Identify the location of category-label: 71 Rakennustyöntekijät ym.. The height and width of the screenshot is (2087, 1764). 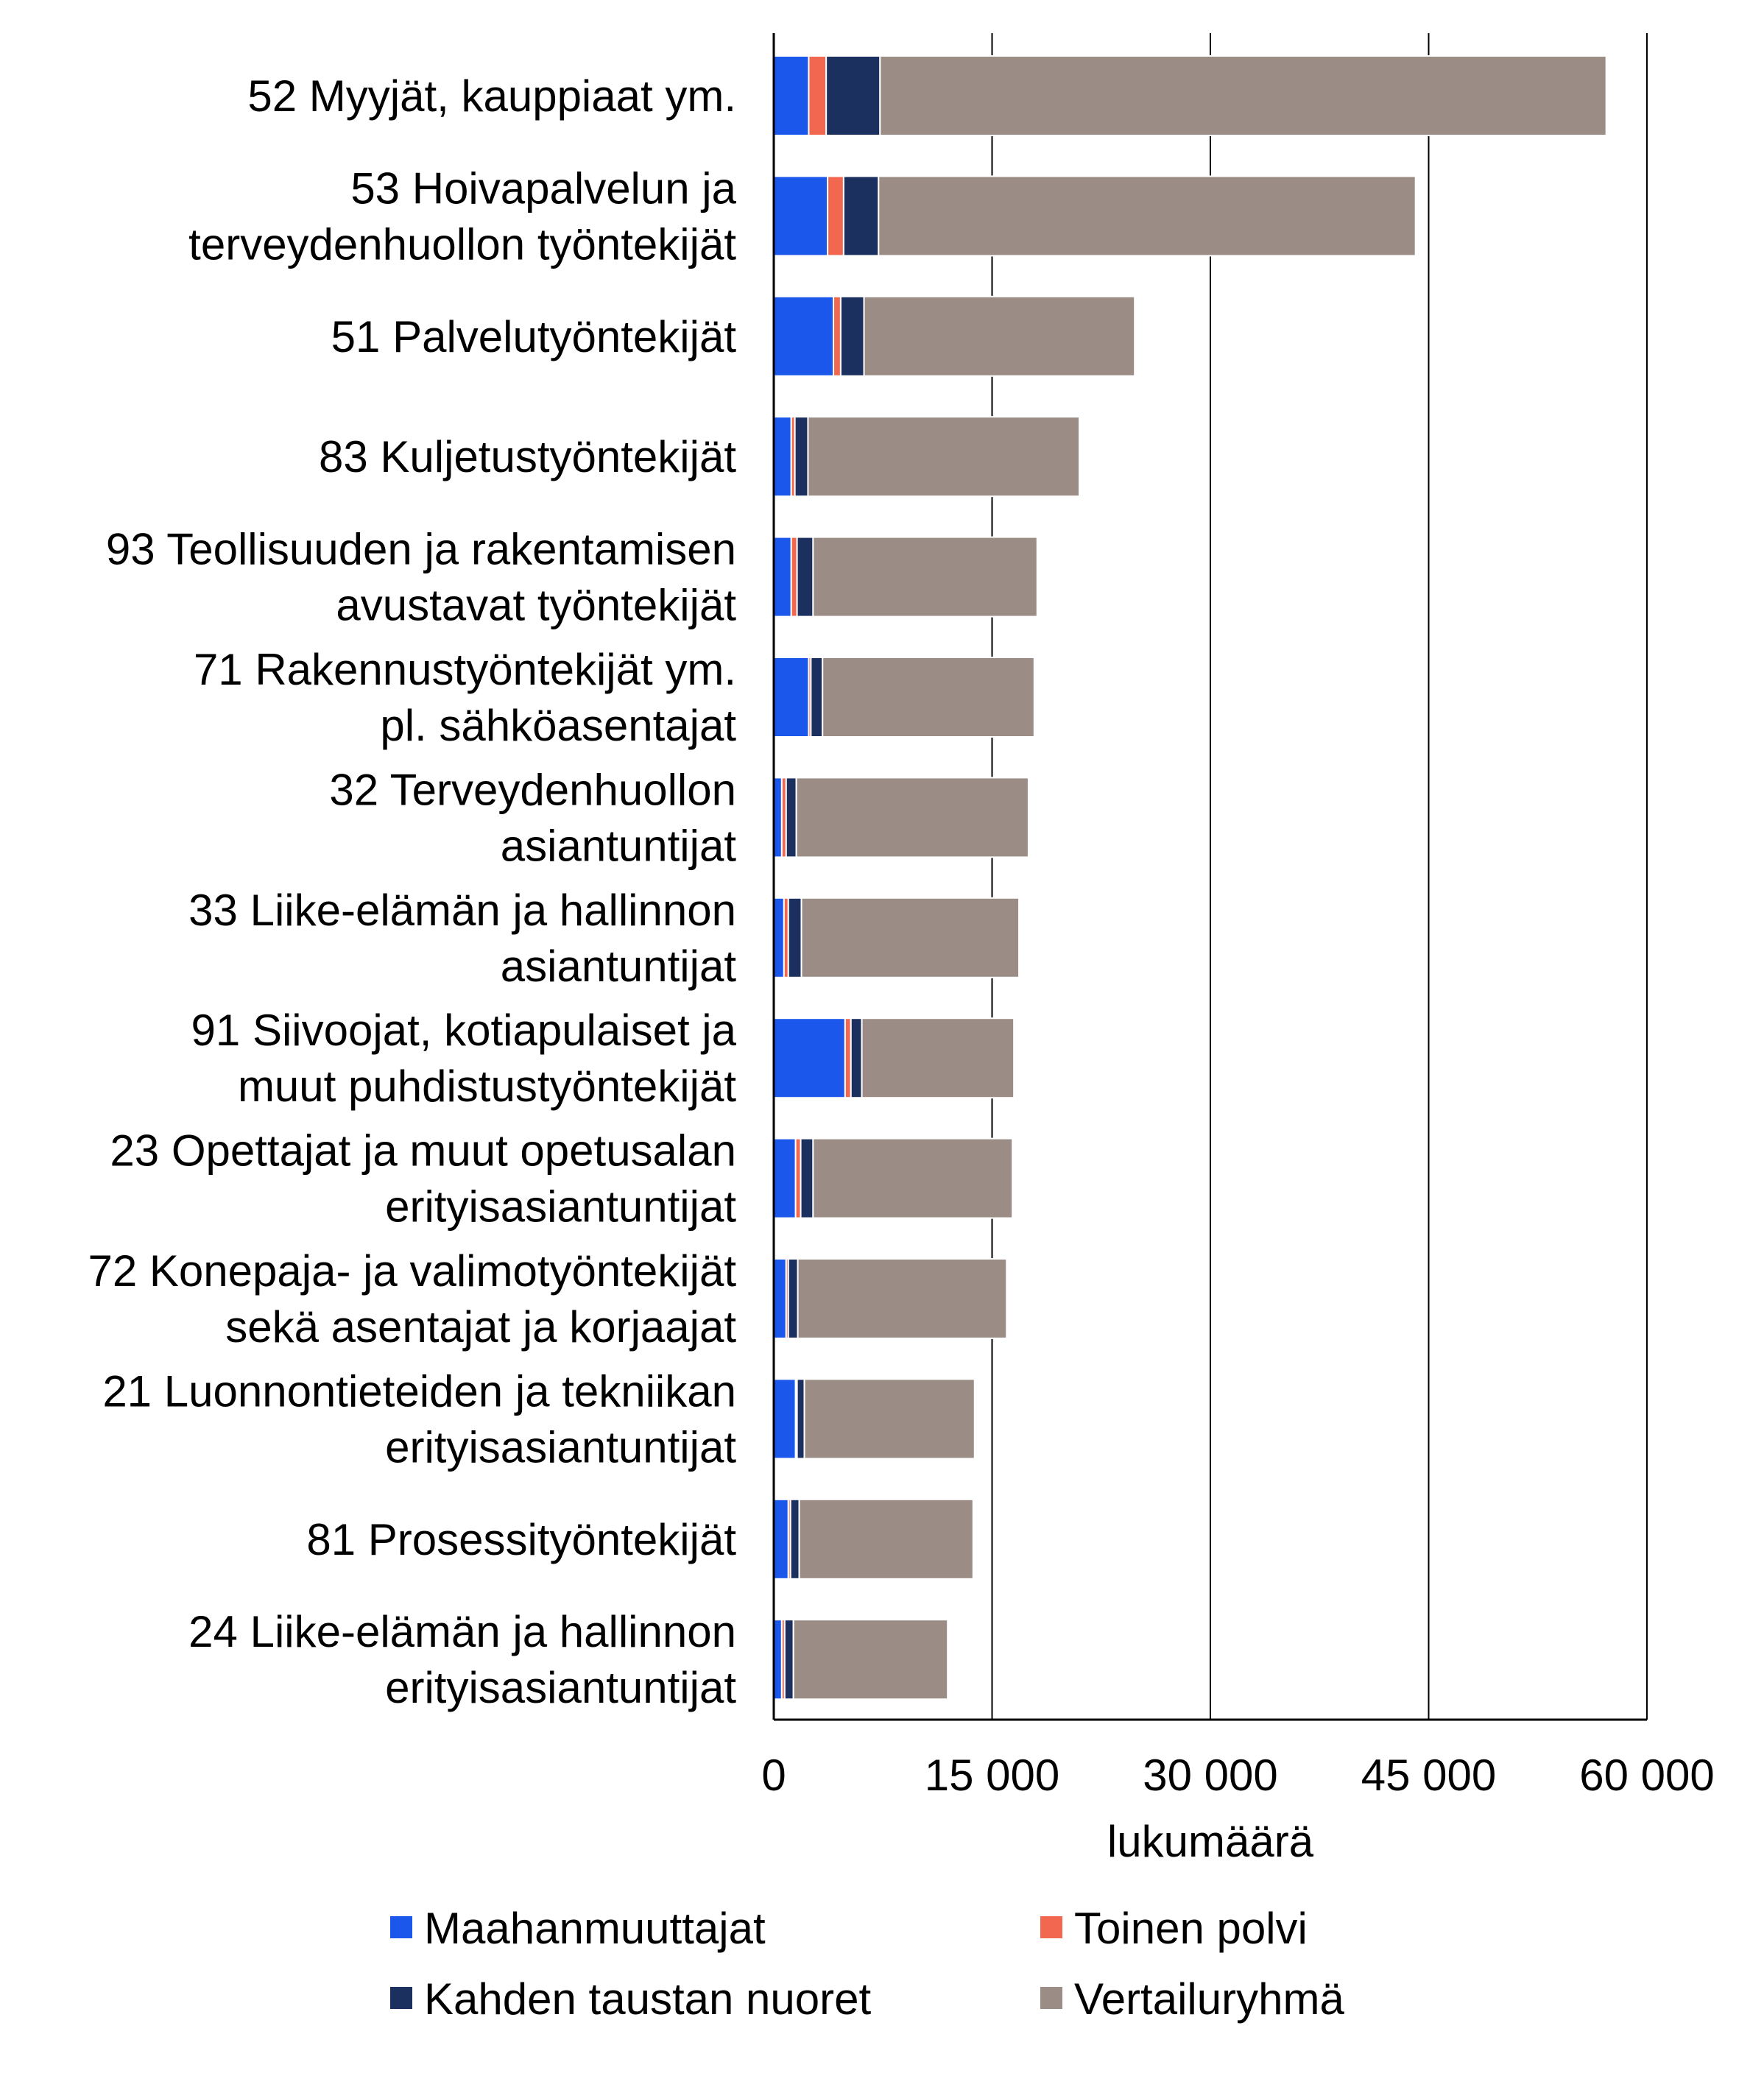
(465, 670).